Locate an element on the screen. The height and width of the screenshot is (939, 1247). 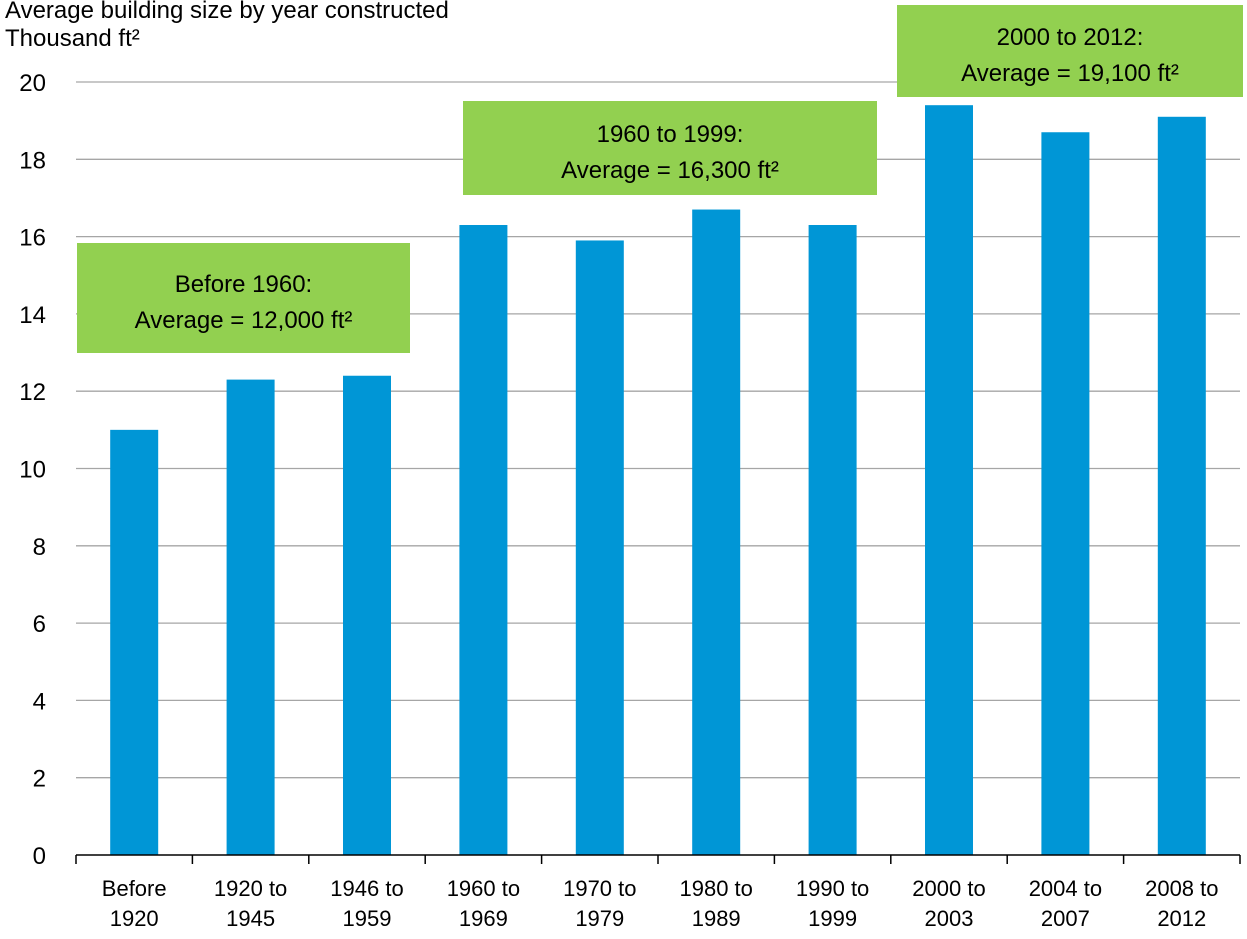
x-tick-label: 1990 to is located at coordinates (832, 888).